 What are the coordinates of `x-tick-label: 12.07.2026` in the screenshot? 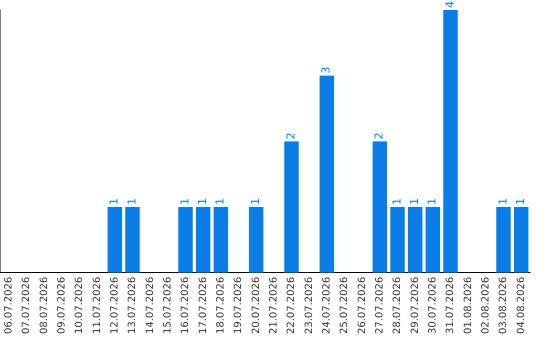 It's located at (114, 305).